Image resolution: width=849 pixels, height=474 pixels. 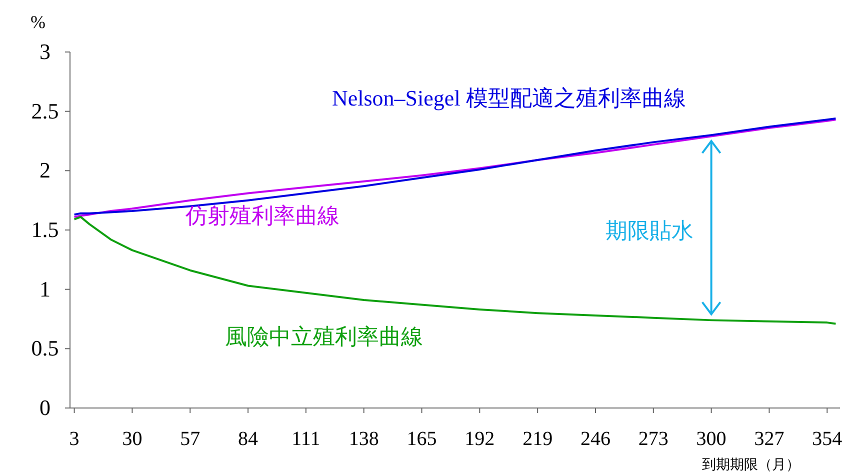 What do you see at coordinates (769, 439) in the screenshot?
I see `x-tick-label: 327` at bounding box center [769, 439].